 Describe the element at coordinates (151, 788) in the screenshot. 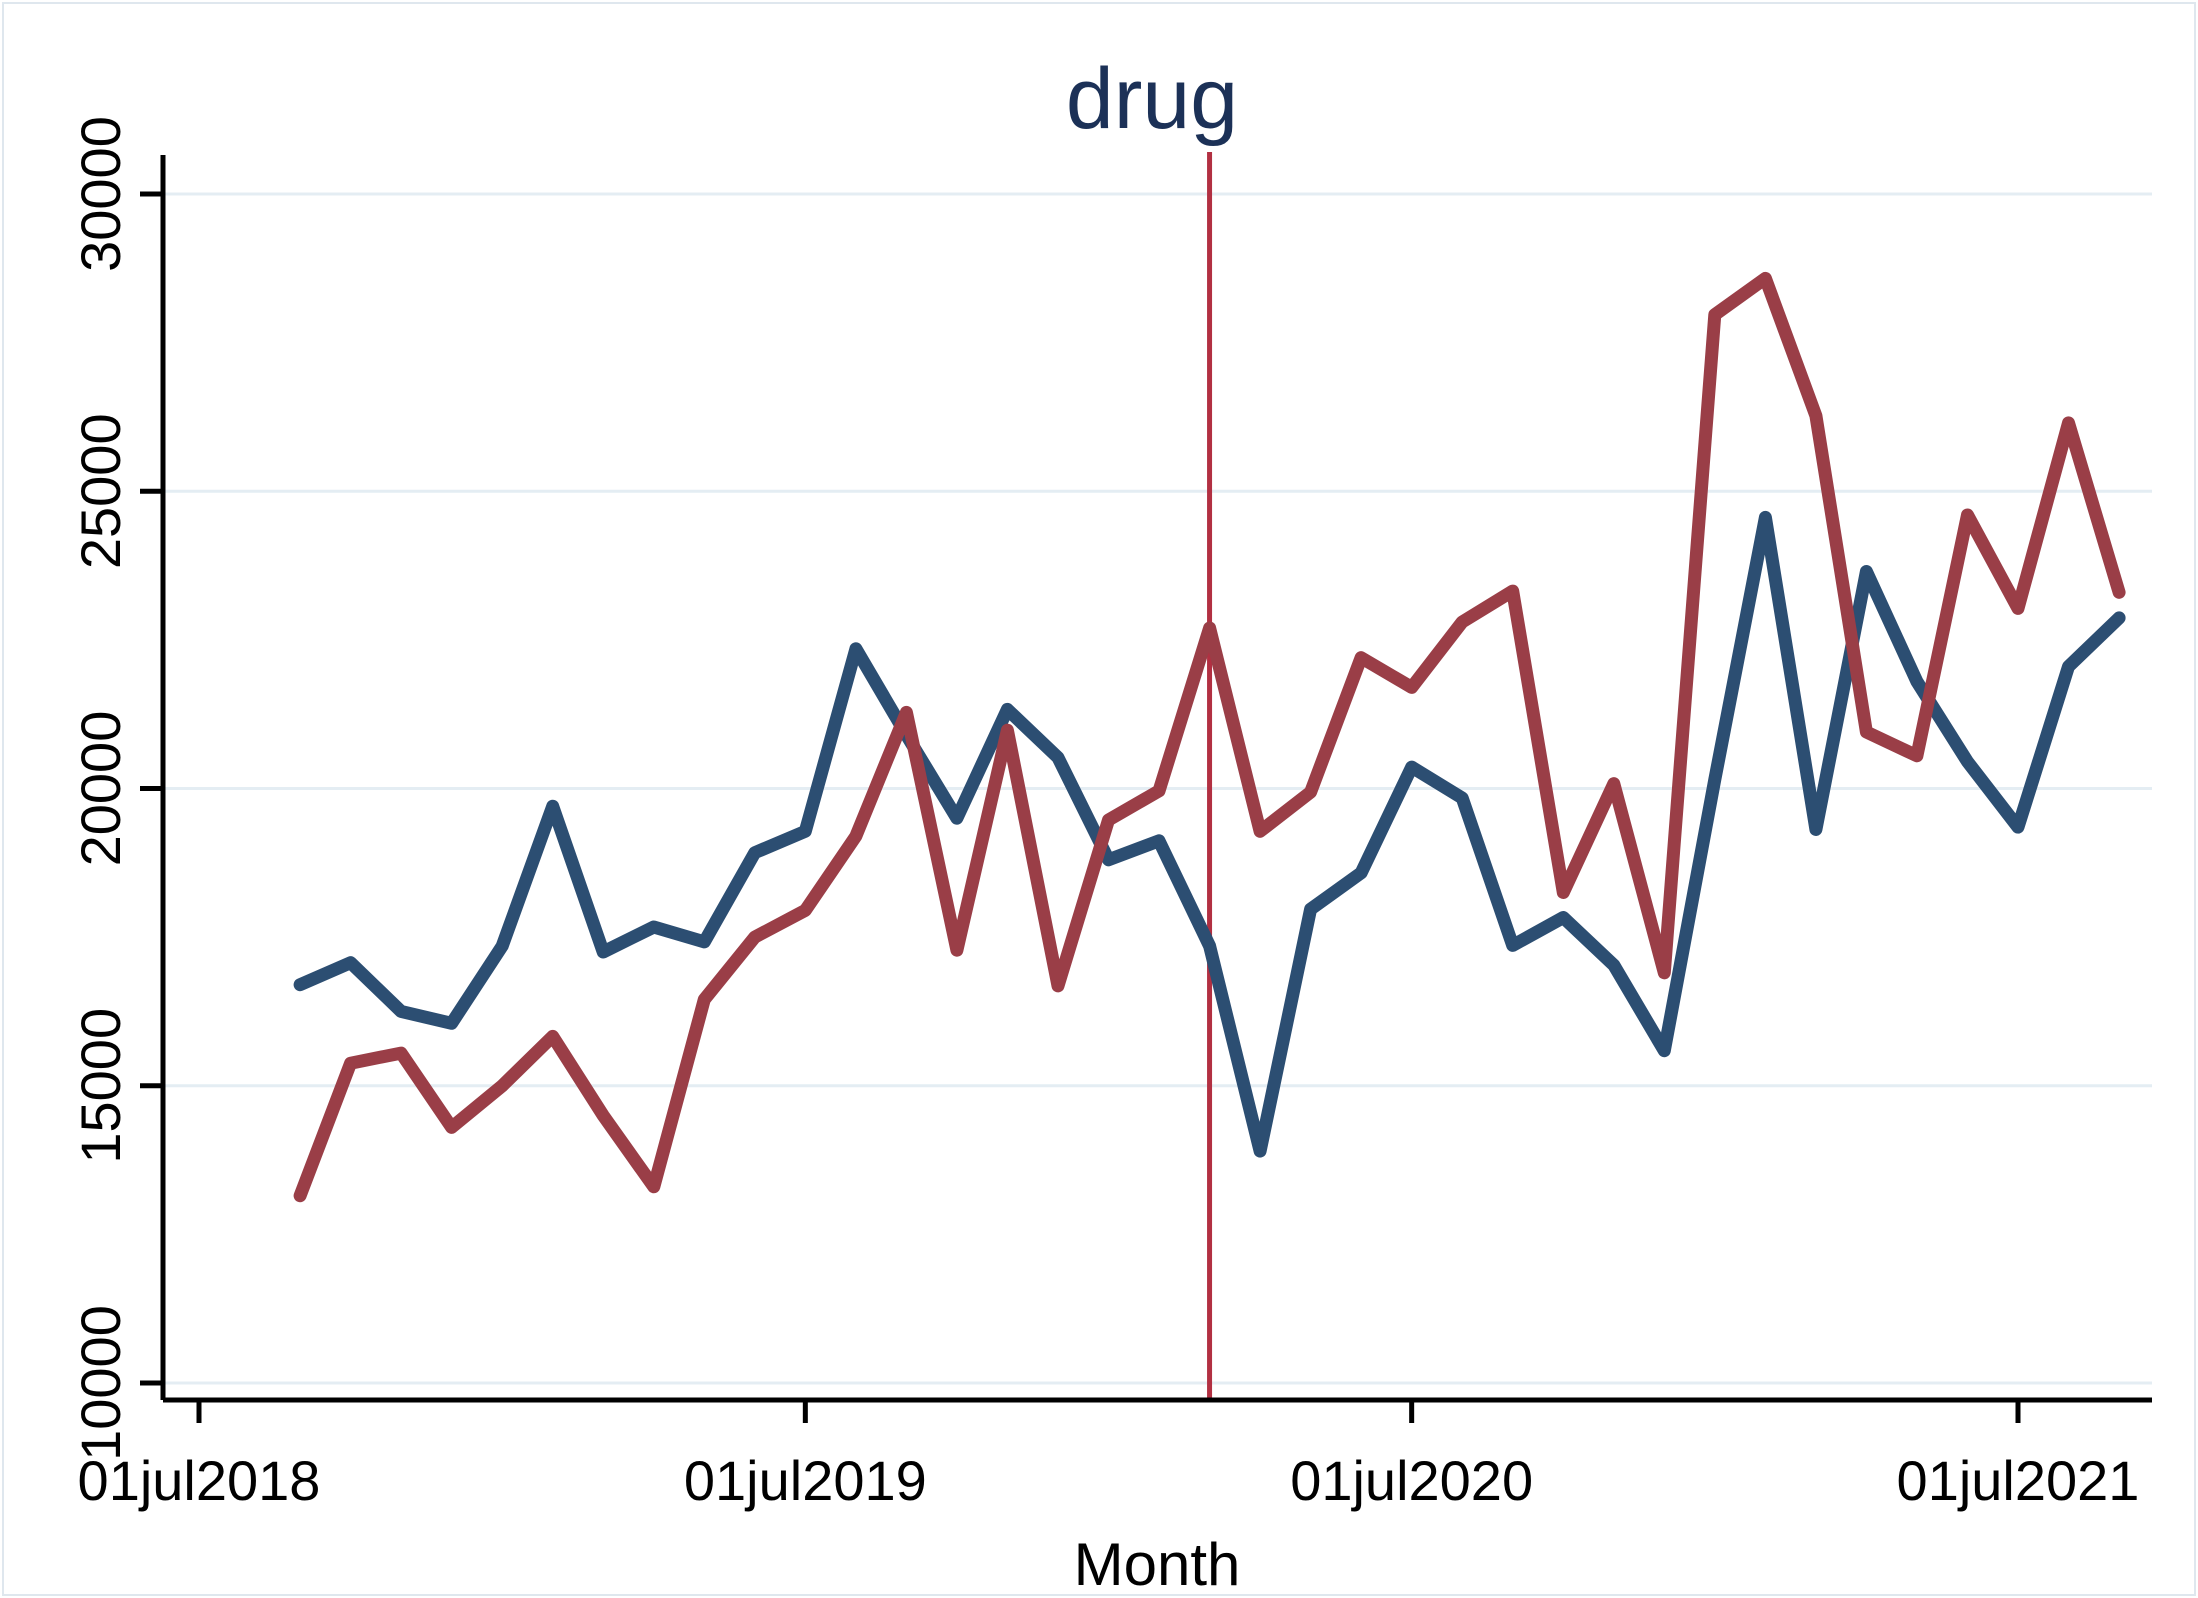

I see `y-axis-ticks` at that location.